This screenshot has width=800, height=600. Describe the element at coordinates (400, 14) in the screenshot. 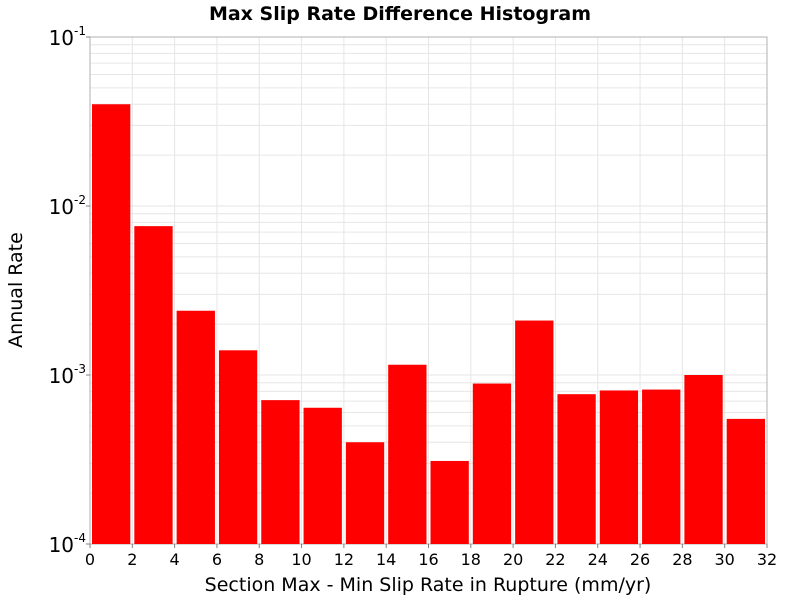

I see `chart-title: Max Slip Rate Difference Histogram` at that location.